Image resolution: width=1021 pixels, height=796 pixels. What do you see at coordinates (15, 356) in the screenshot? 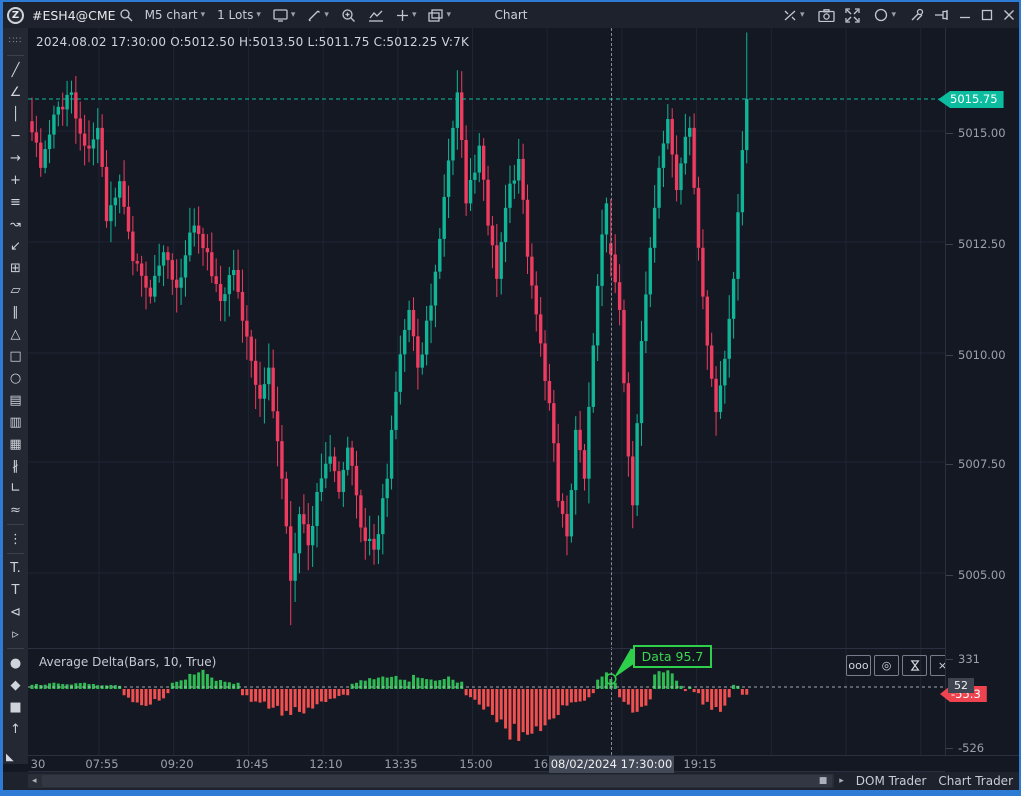
I see `rectangle-tool: □` at bounding box center [15, 356].